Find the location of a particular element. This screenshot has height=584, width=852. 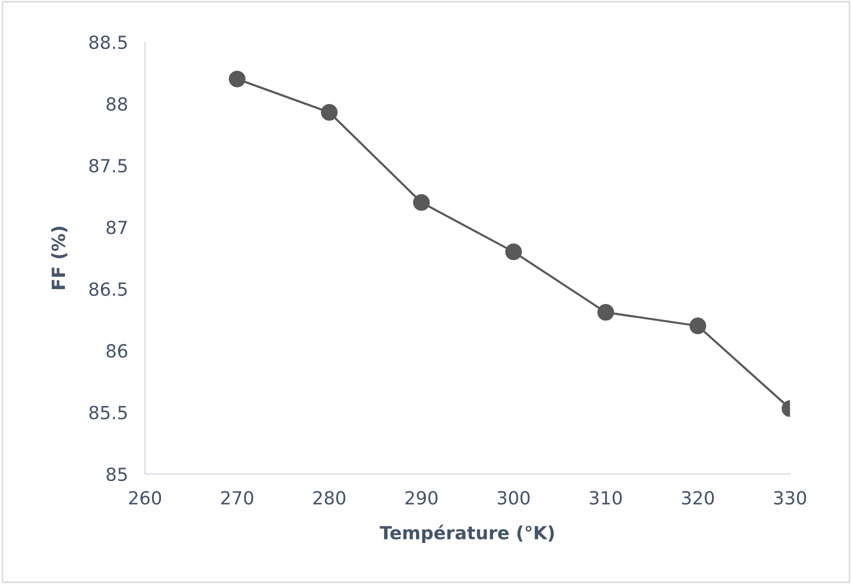

y-tick-label: 87.5 is located at coordinates (108, 165).